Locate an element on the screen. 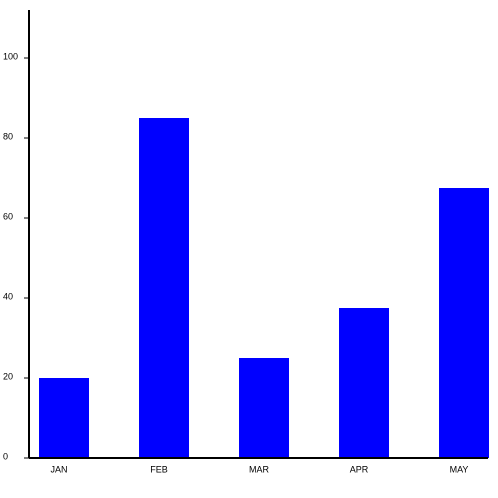 The height and width of the screenshot is (498, 498). x-tick-label: FEB is located at coordinates (159, 469).